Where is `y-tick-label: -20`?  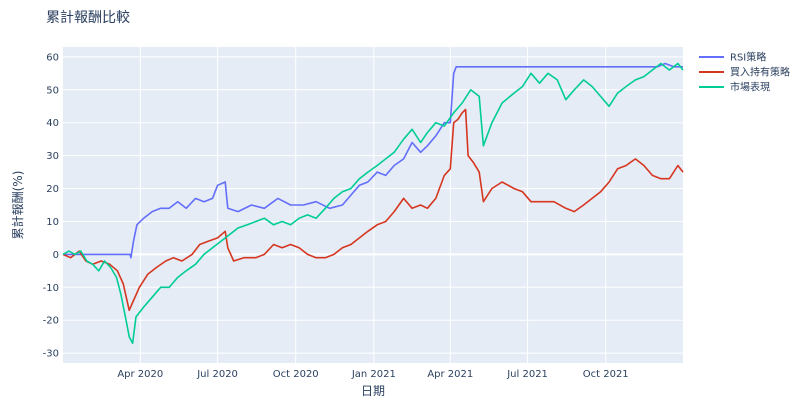
y-tick-label: -20 is located at coordinates (51, 321).